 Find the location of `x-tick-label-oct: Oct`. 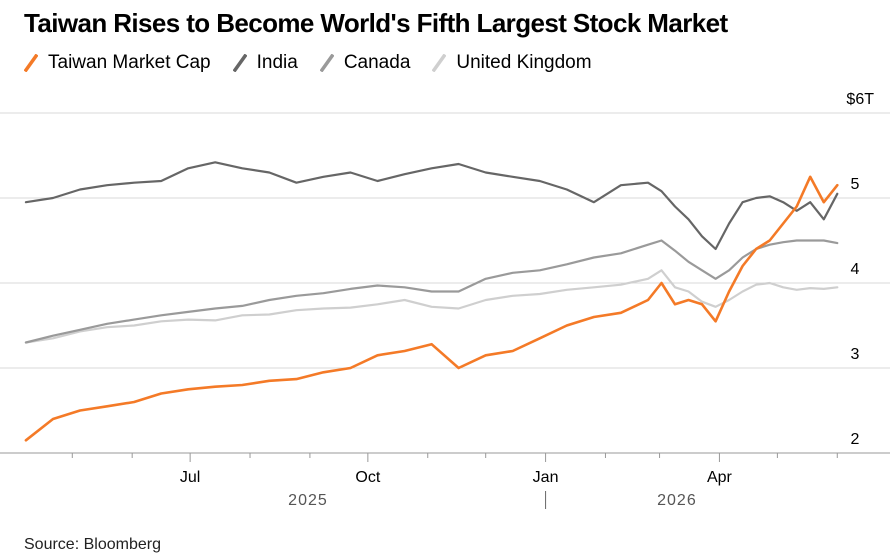

x-tick-label-oct: Oct is located at coordinates (367, 477).